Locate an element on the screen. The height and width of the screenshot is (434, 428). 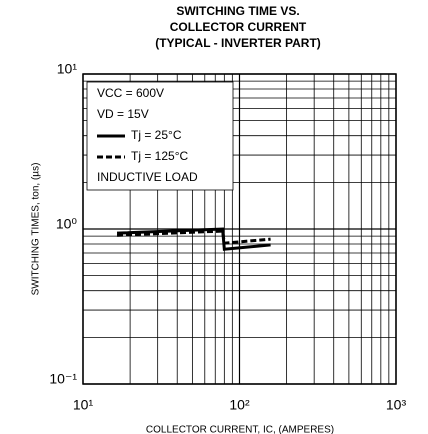
chart-title: SWITCHING TIME VS. is located at coordinates (237, 11).